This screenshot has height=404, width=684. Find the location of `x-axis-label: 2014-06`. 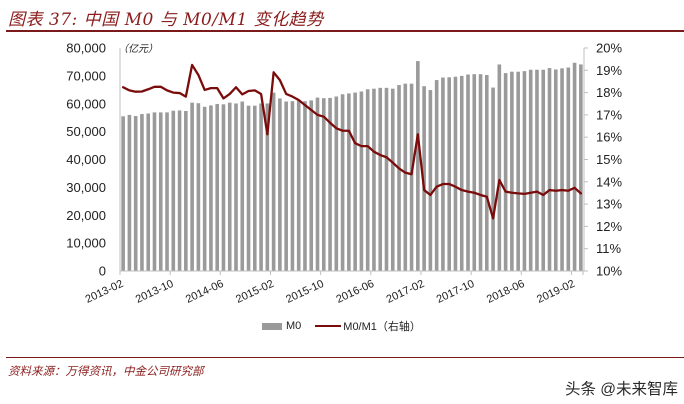

x-axis-label: 2014-06 is located at coordinates (205, 292).